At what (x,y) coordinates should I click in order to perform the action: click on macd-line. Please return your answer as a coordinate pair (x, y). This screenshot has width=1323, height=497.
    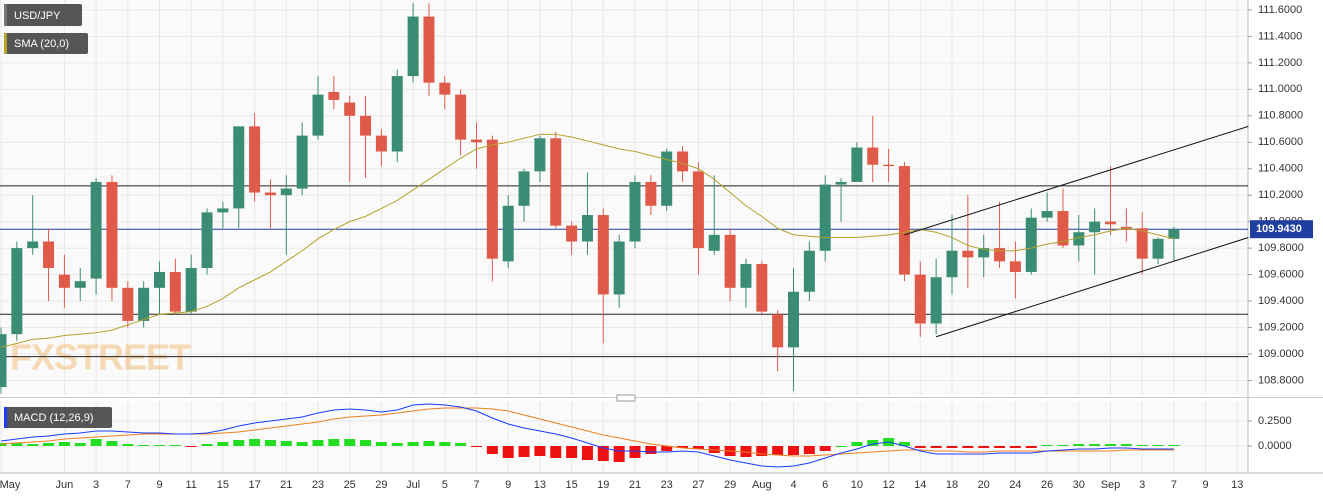
    Looking at the image, I should click on (587, 435).